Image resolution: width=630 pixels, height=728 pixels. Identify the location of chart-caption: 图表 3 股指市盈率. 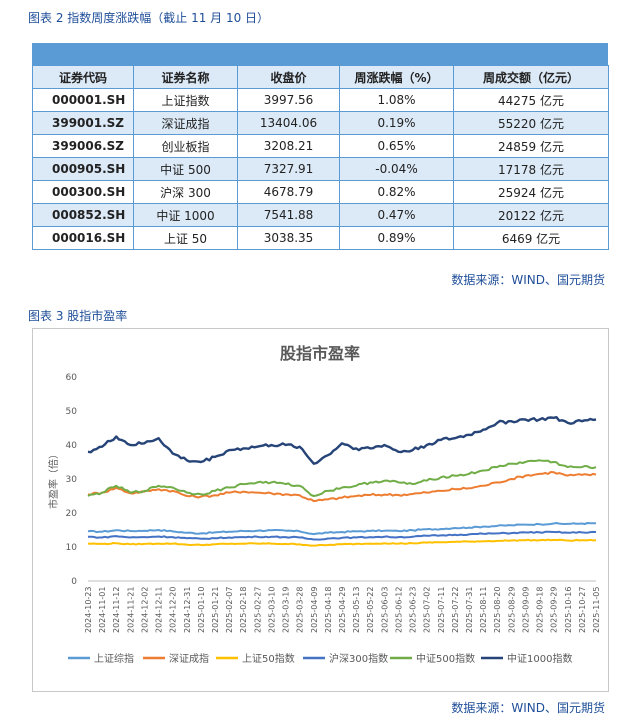
(78, 316).